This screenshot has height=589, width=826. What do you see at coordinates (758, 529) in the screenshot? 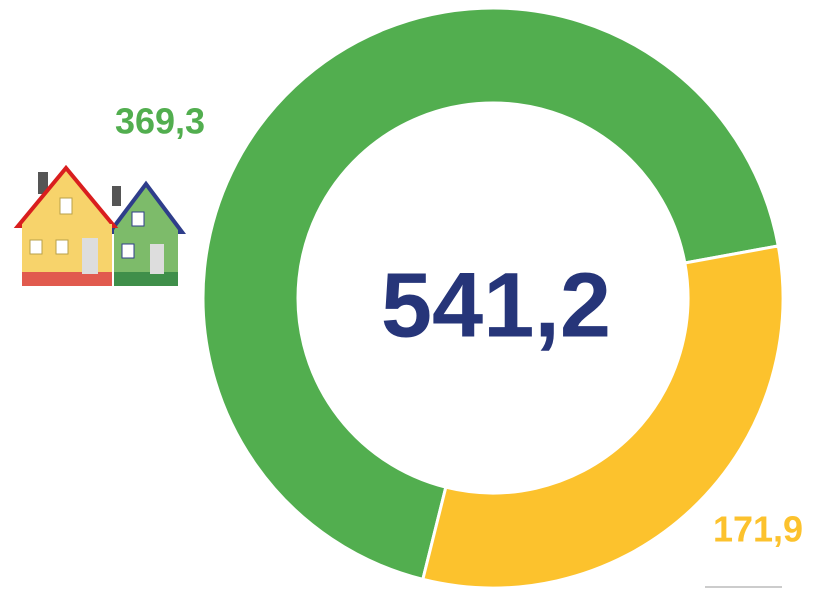
I see `value-label: 171,9` at bounding box center [758, 529].